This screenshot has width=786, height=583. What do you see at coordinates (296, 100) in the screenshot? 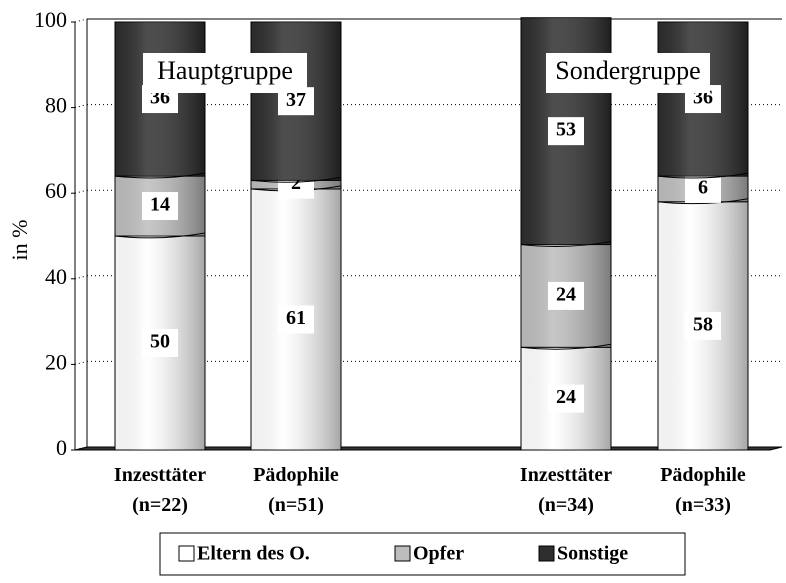
I see `value-label: 37` at bounding box center [296, 100].